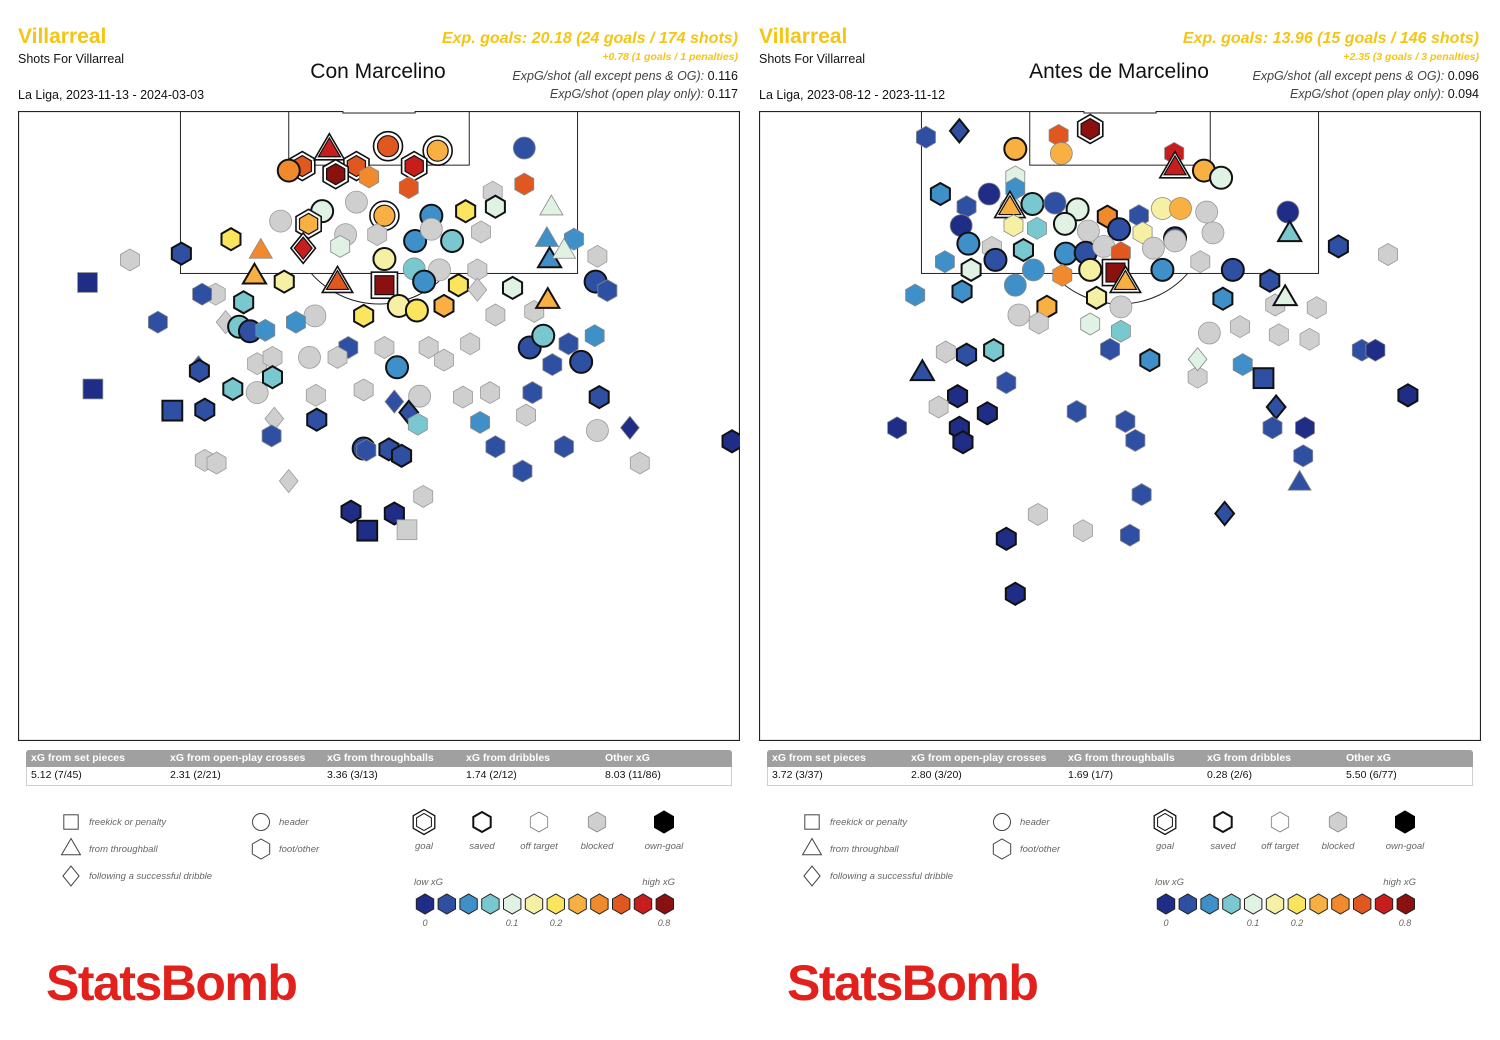  I want to click on panel-title: Con Marcelino, so click(378, 71).